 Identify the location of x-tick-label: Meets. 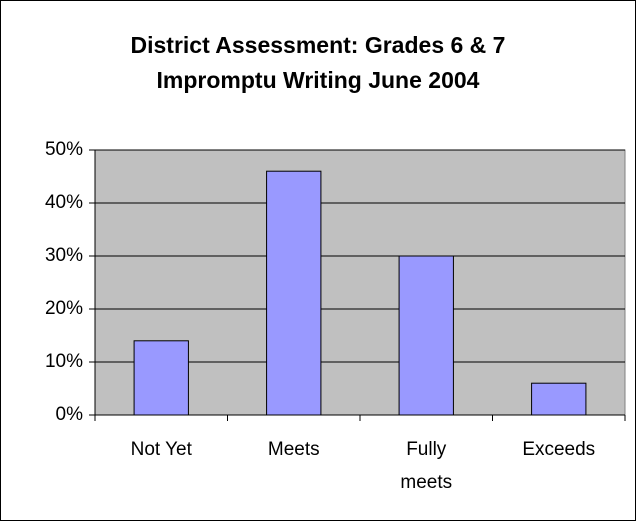
(294, 449).